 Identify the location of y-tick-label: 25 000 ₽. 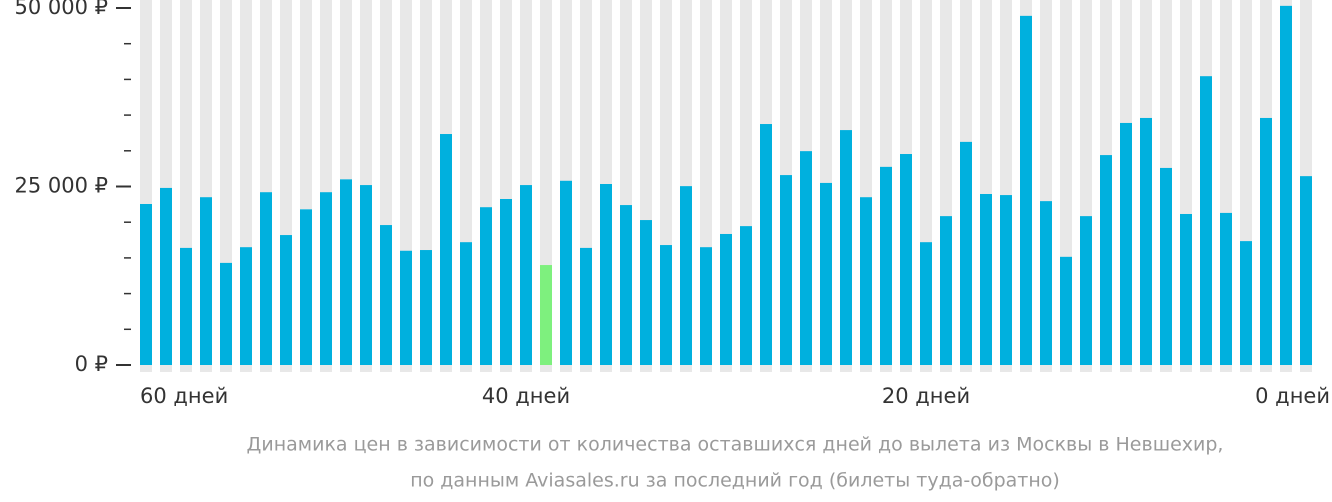
(61, 186).